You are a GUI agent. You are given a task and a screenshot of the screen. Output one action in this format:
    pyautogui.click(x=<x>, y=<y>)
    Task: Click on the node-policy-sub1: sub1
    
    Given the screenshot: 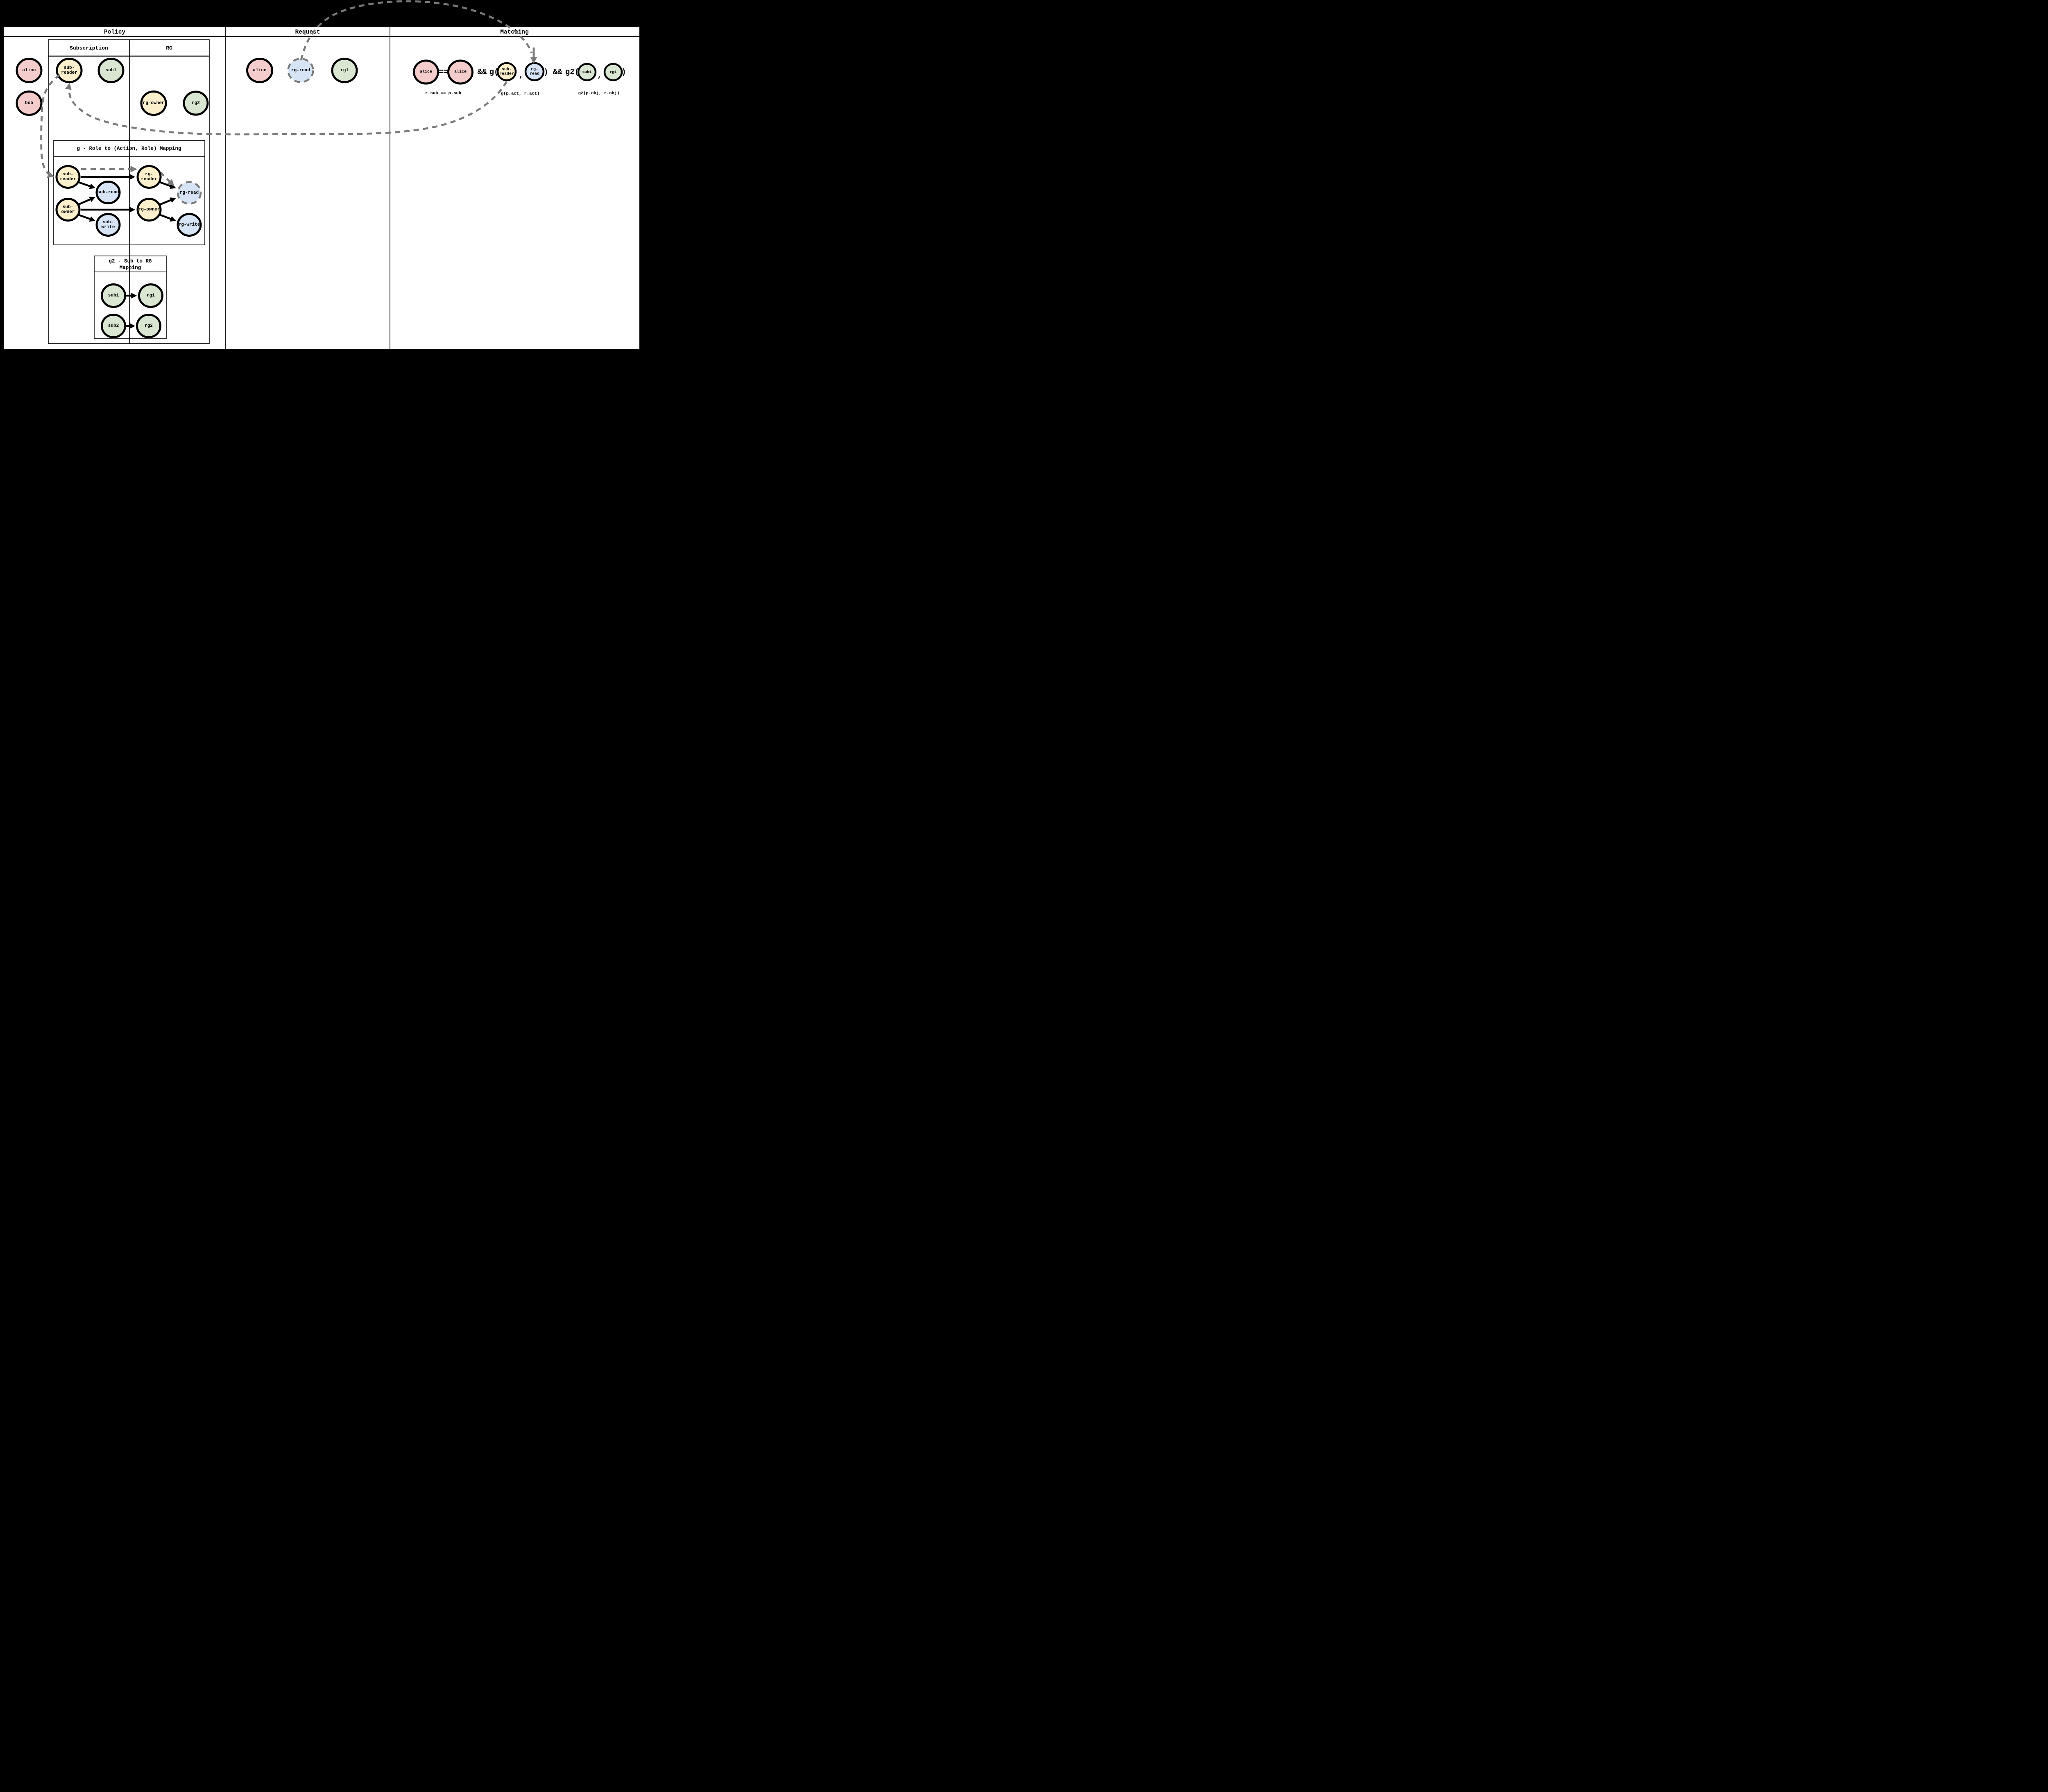 What is the action you would take?
    pyautogui.click(x=111, y=70)
    